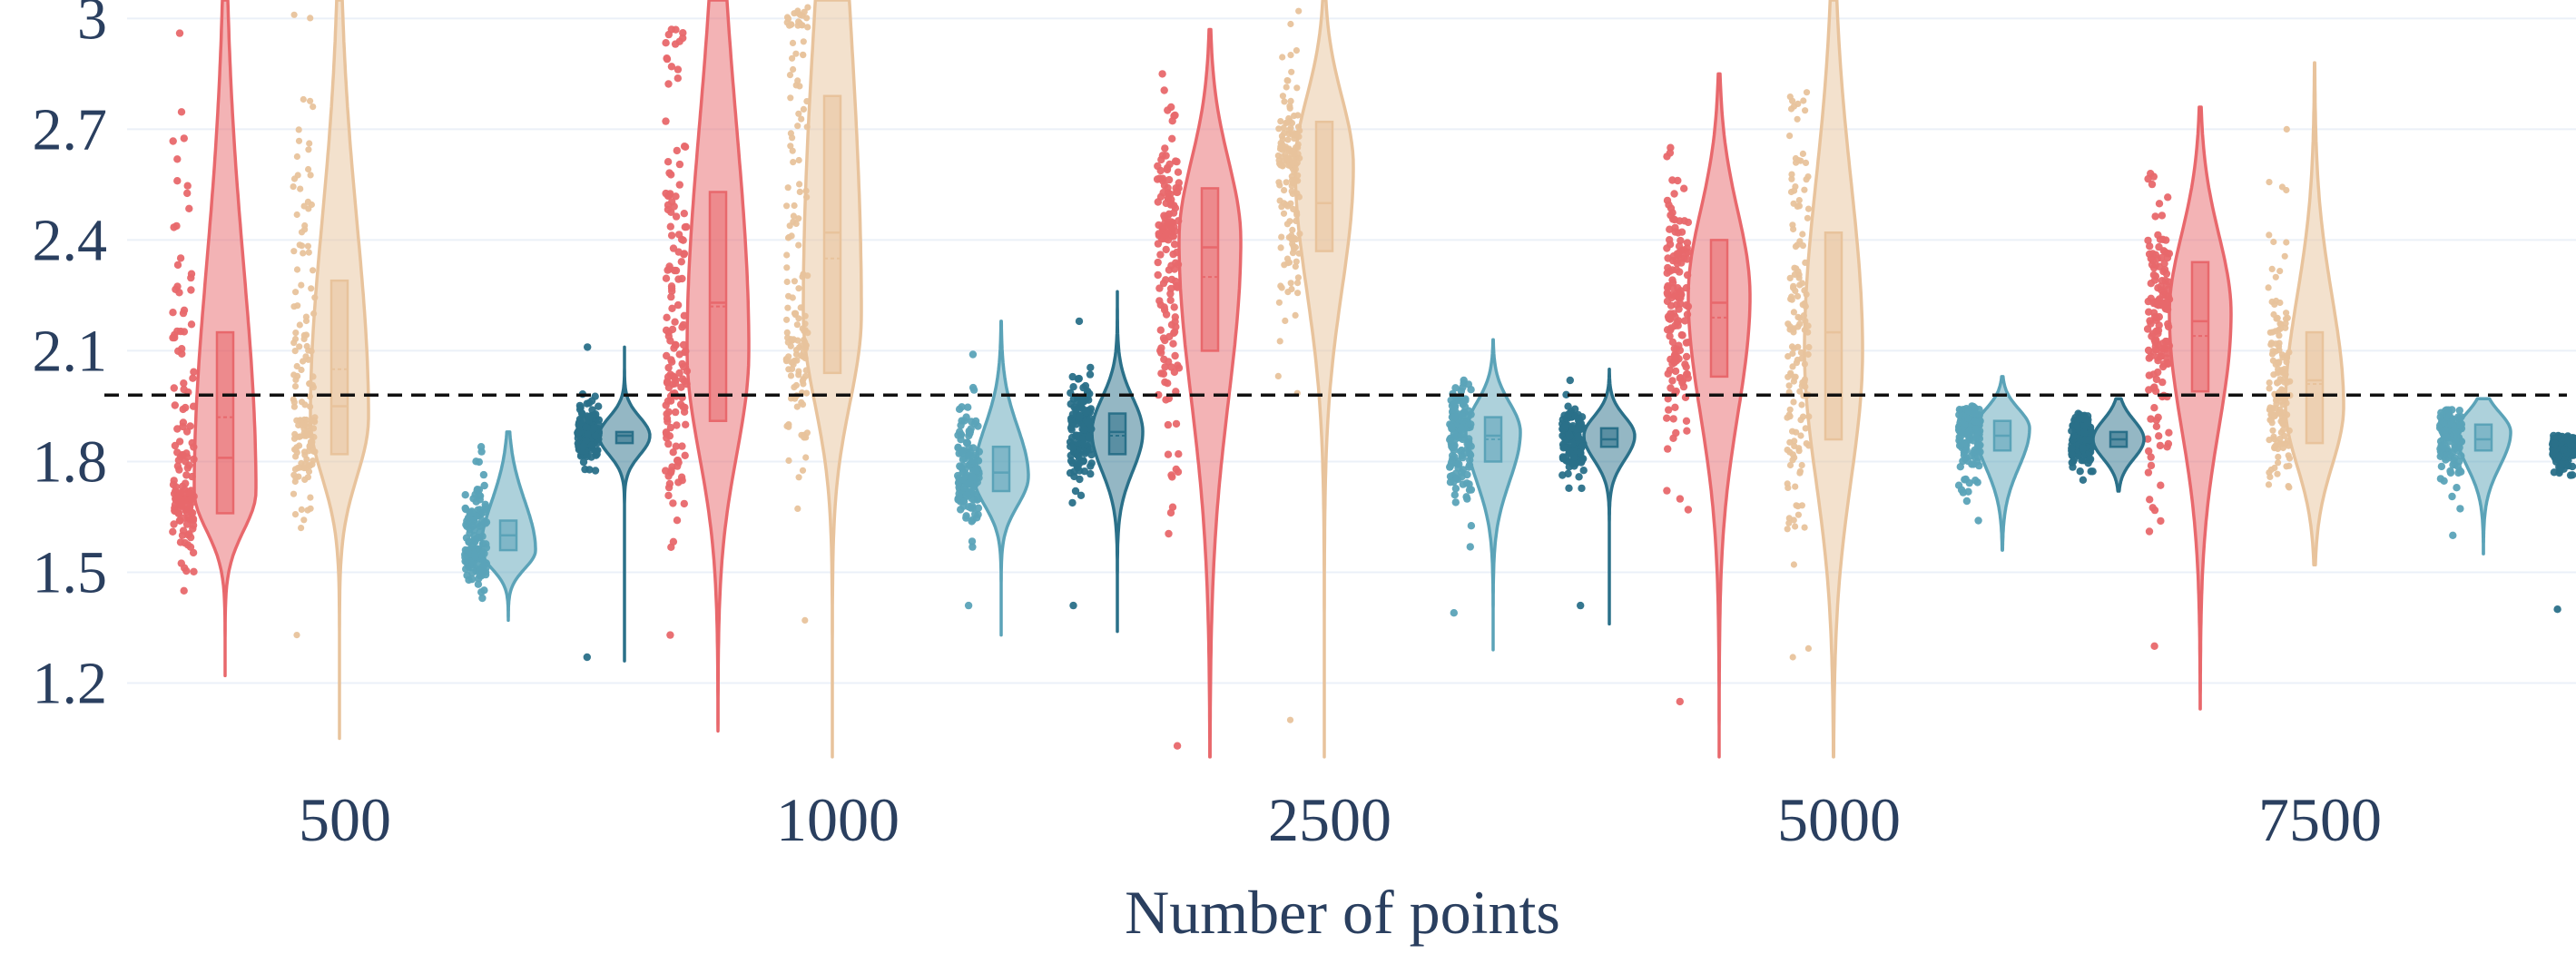  I want to click on box-iqr, so click(1001, 469).